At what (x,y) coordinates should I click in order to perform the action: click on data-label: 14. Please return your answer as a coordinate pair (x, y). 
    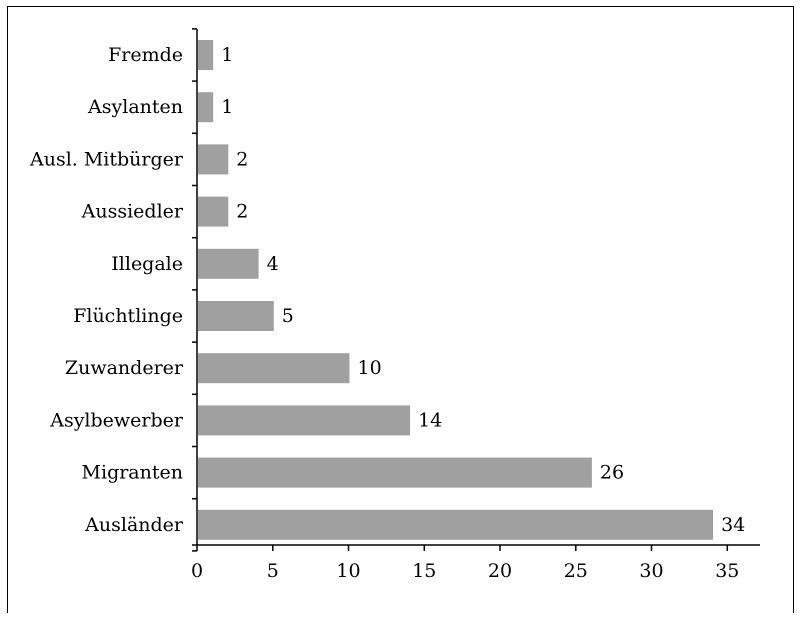
    Looking at the image, I should click on (430, 420).